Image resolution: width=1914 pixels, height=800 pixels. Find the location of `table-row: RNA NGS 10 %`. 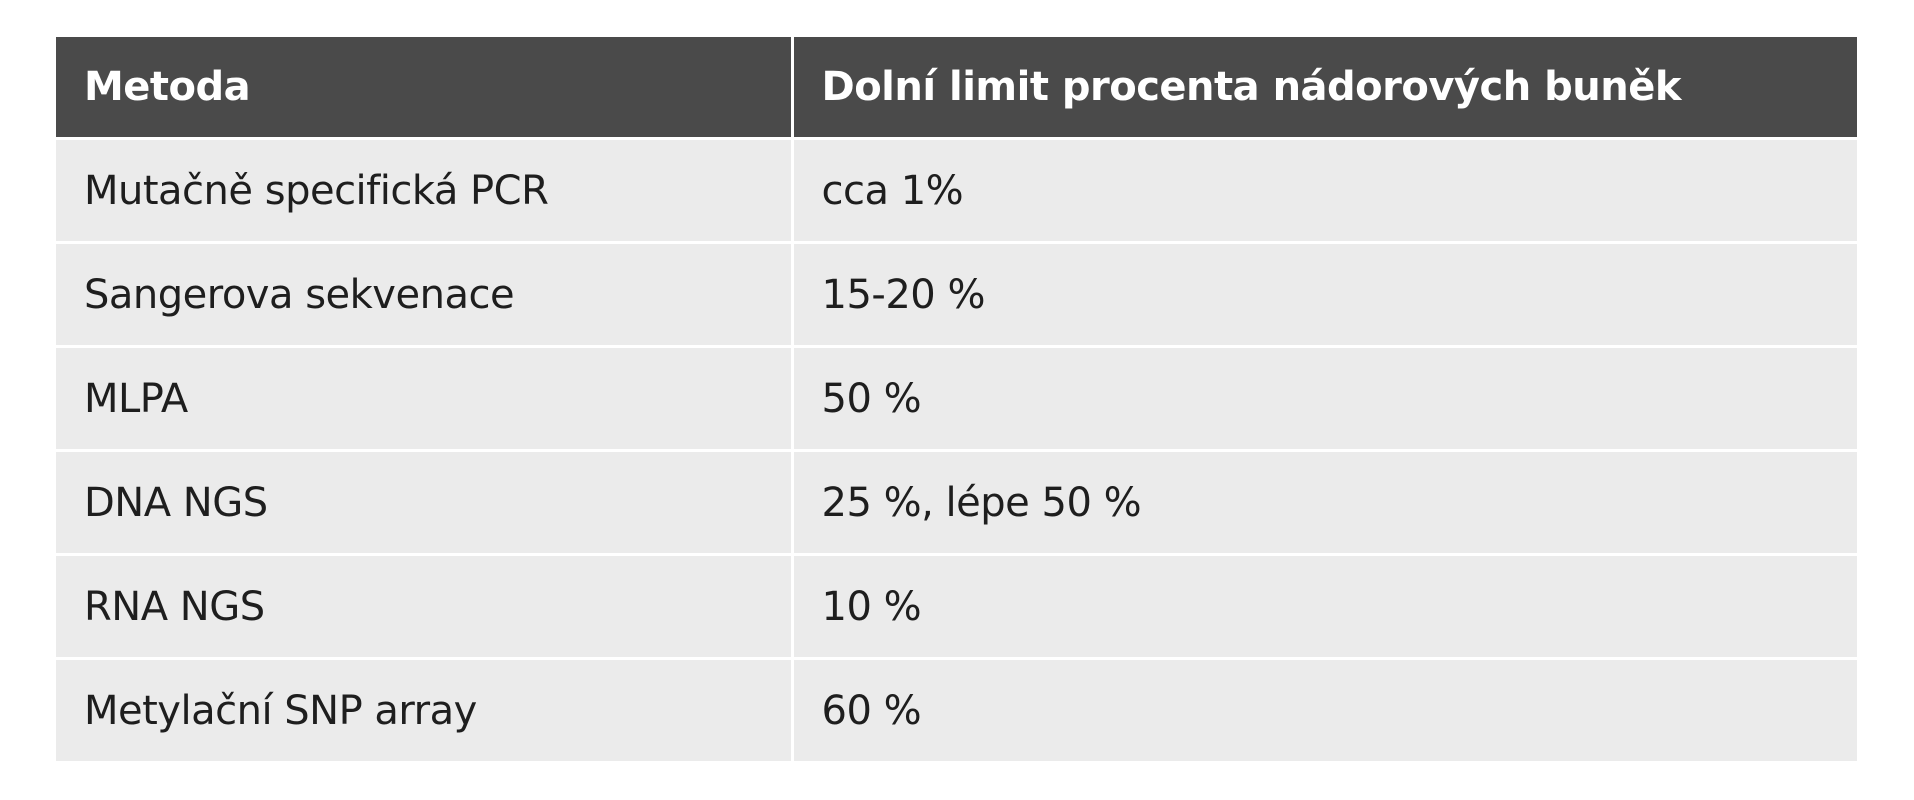

table-row: RNA NGS 10 % is located at coordinates (956, 606).